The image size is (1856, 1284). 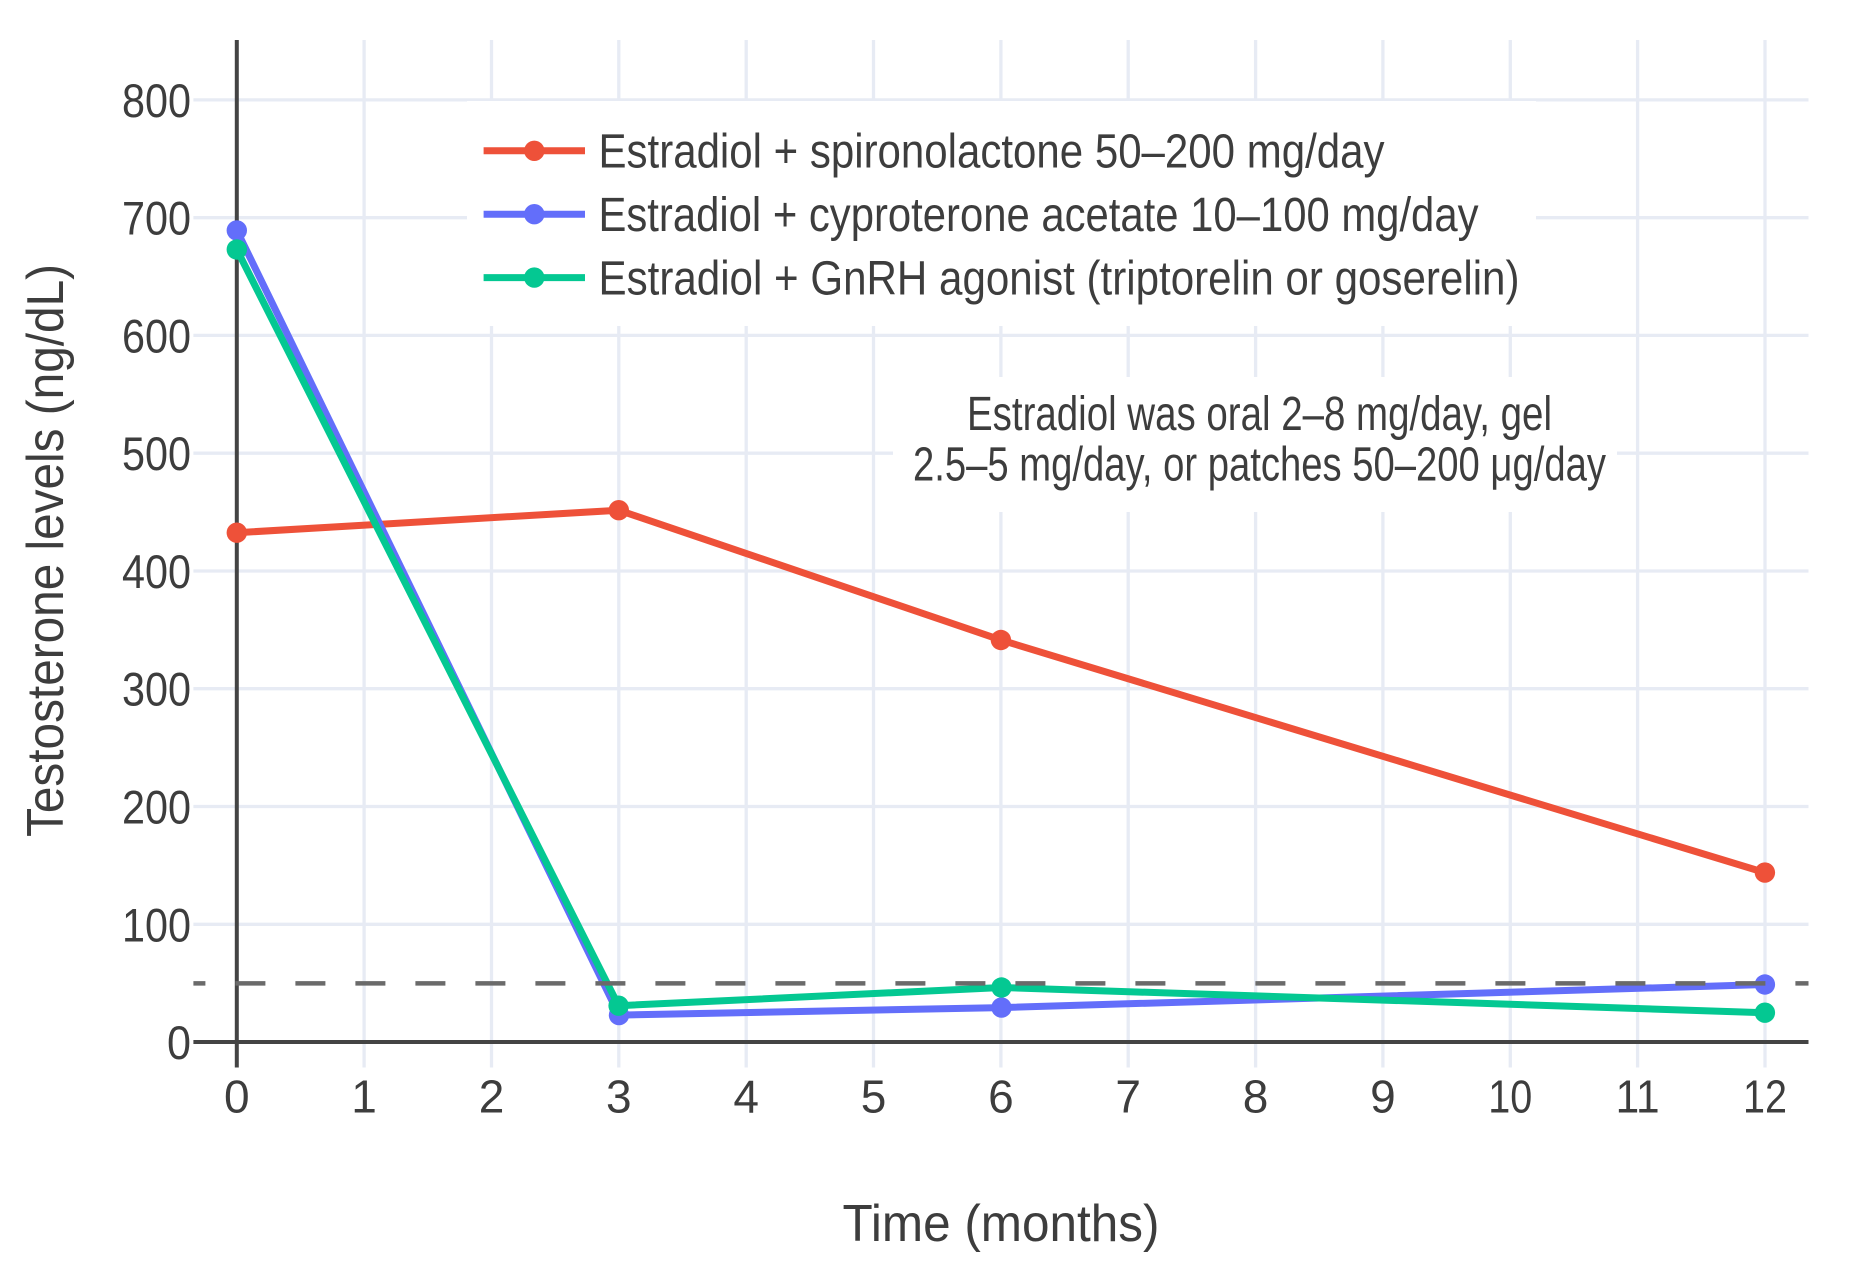 I want to click on svg-text: 6, so click(x=1001, y=1097).